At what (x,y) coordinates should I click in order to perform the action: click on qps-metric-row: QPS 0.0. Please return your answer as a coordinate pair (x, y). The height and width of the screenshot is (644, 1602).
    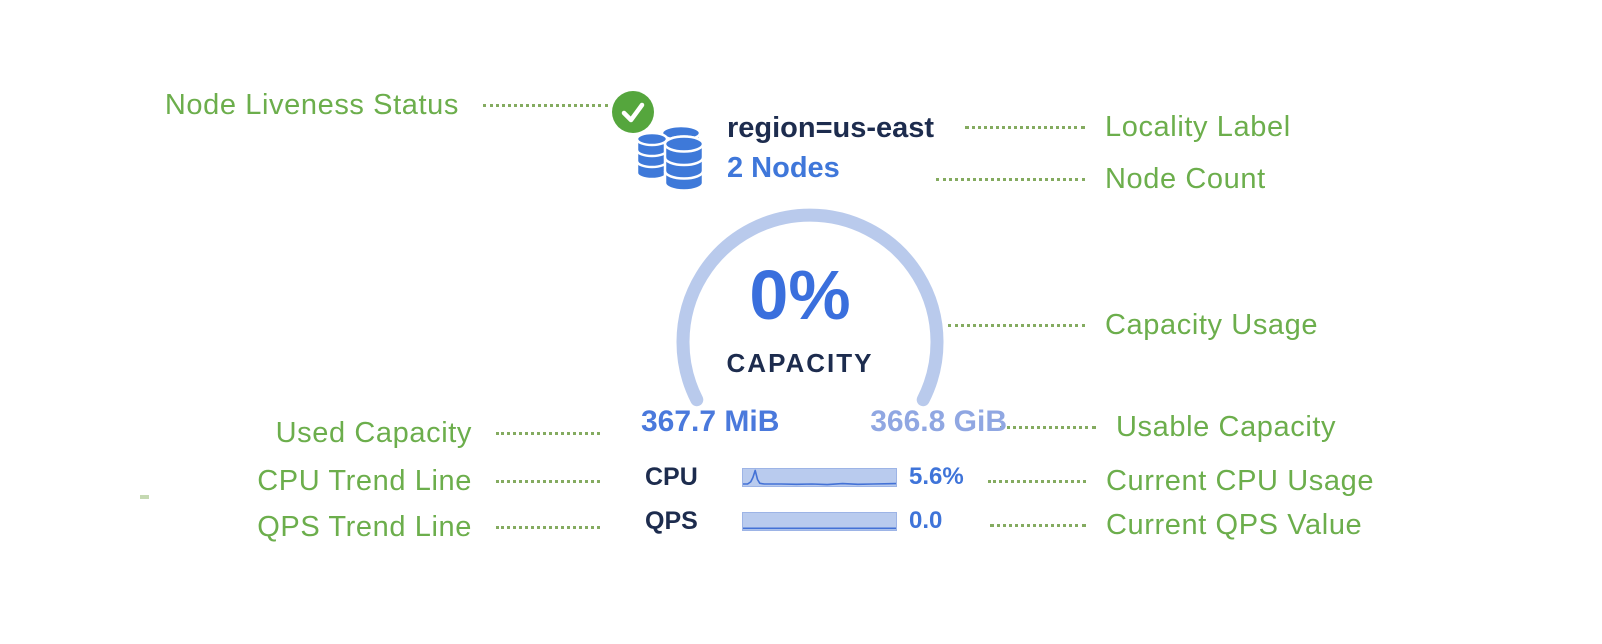
    Looking at the image, I should click on (793, 521).